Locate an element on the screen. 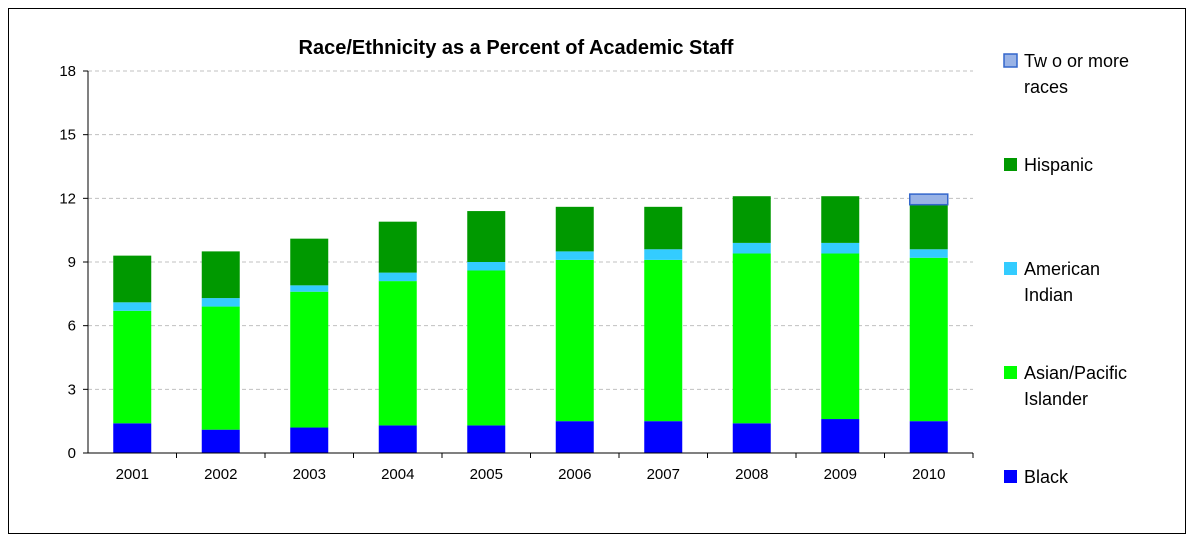 The width and height of the screenshot is (1194, 542). x-tick-label: 2001 is located at coordinates (132, 474).